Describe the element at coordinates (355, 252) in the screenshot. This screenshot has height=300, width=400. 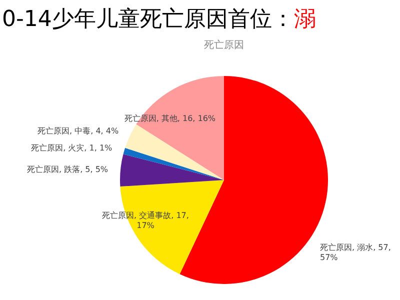
I see `slice-label: 死亡原因, 溺水, 57, 57%` at that location.